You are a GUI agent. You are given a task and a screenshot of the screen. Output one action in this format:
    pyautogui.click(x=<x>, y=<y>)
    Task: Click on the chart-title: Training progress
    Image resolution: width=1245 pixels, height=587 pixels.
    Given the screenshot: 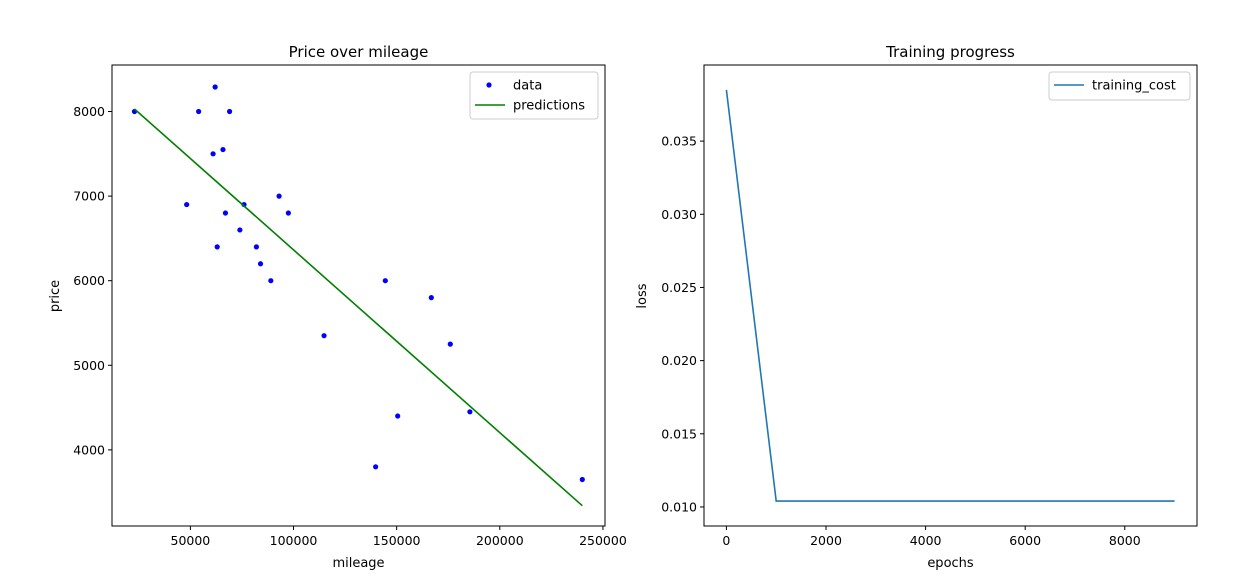 What is the action you would take?
    pyautogui.click(x=950, y=52)
    